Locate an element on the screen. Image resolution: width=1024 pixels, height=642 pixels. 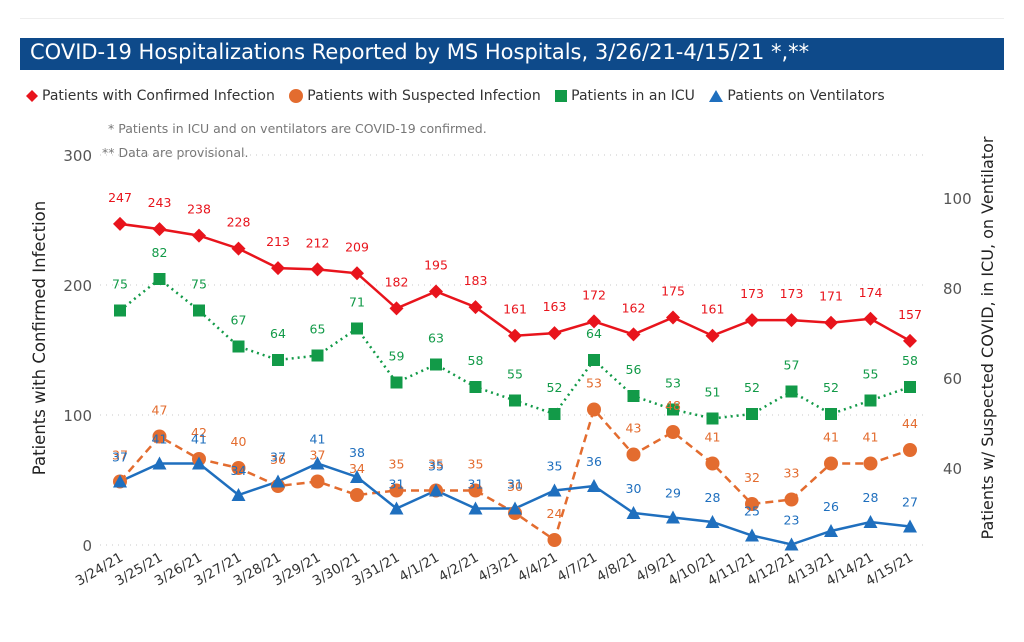
triangle-icon is located at coordinates (716, 96).